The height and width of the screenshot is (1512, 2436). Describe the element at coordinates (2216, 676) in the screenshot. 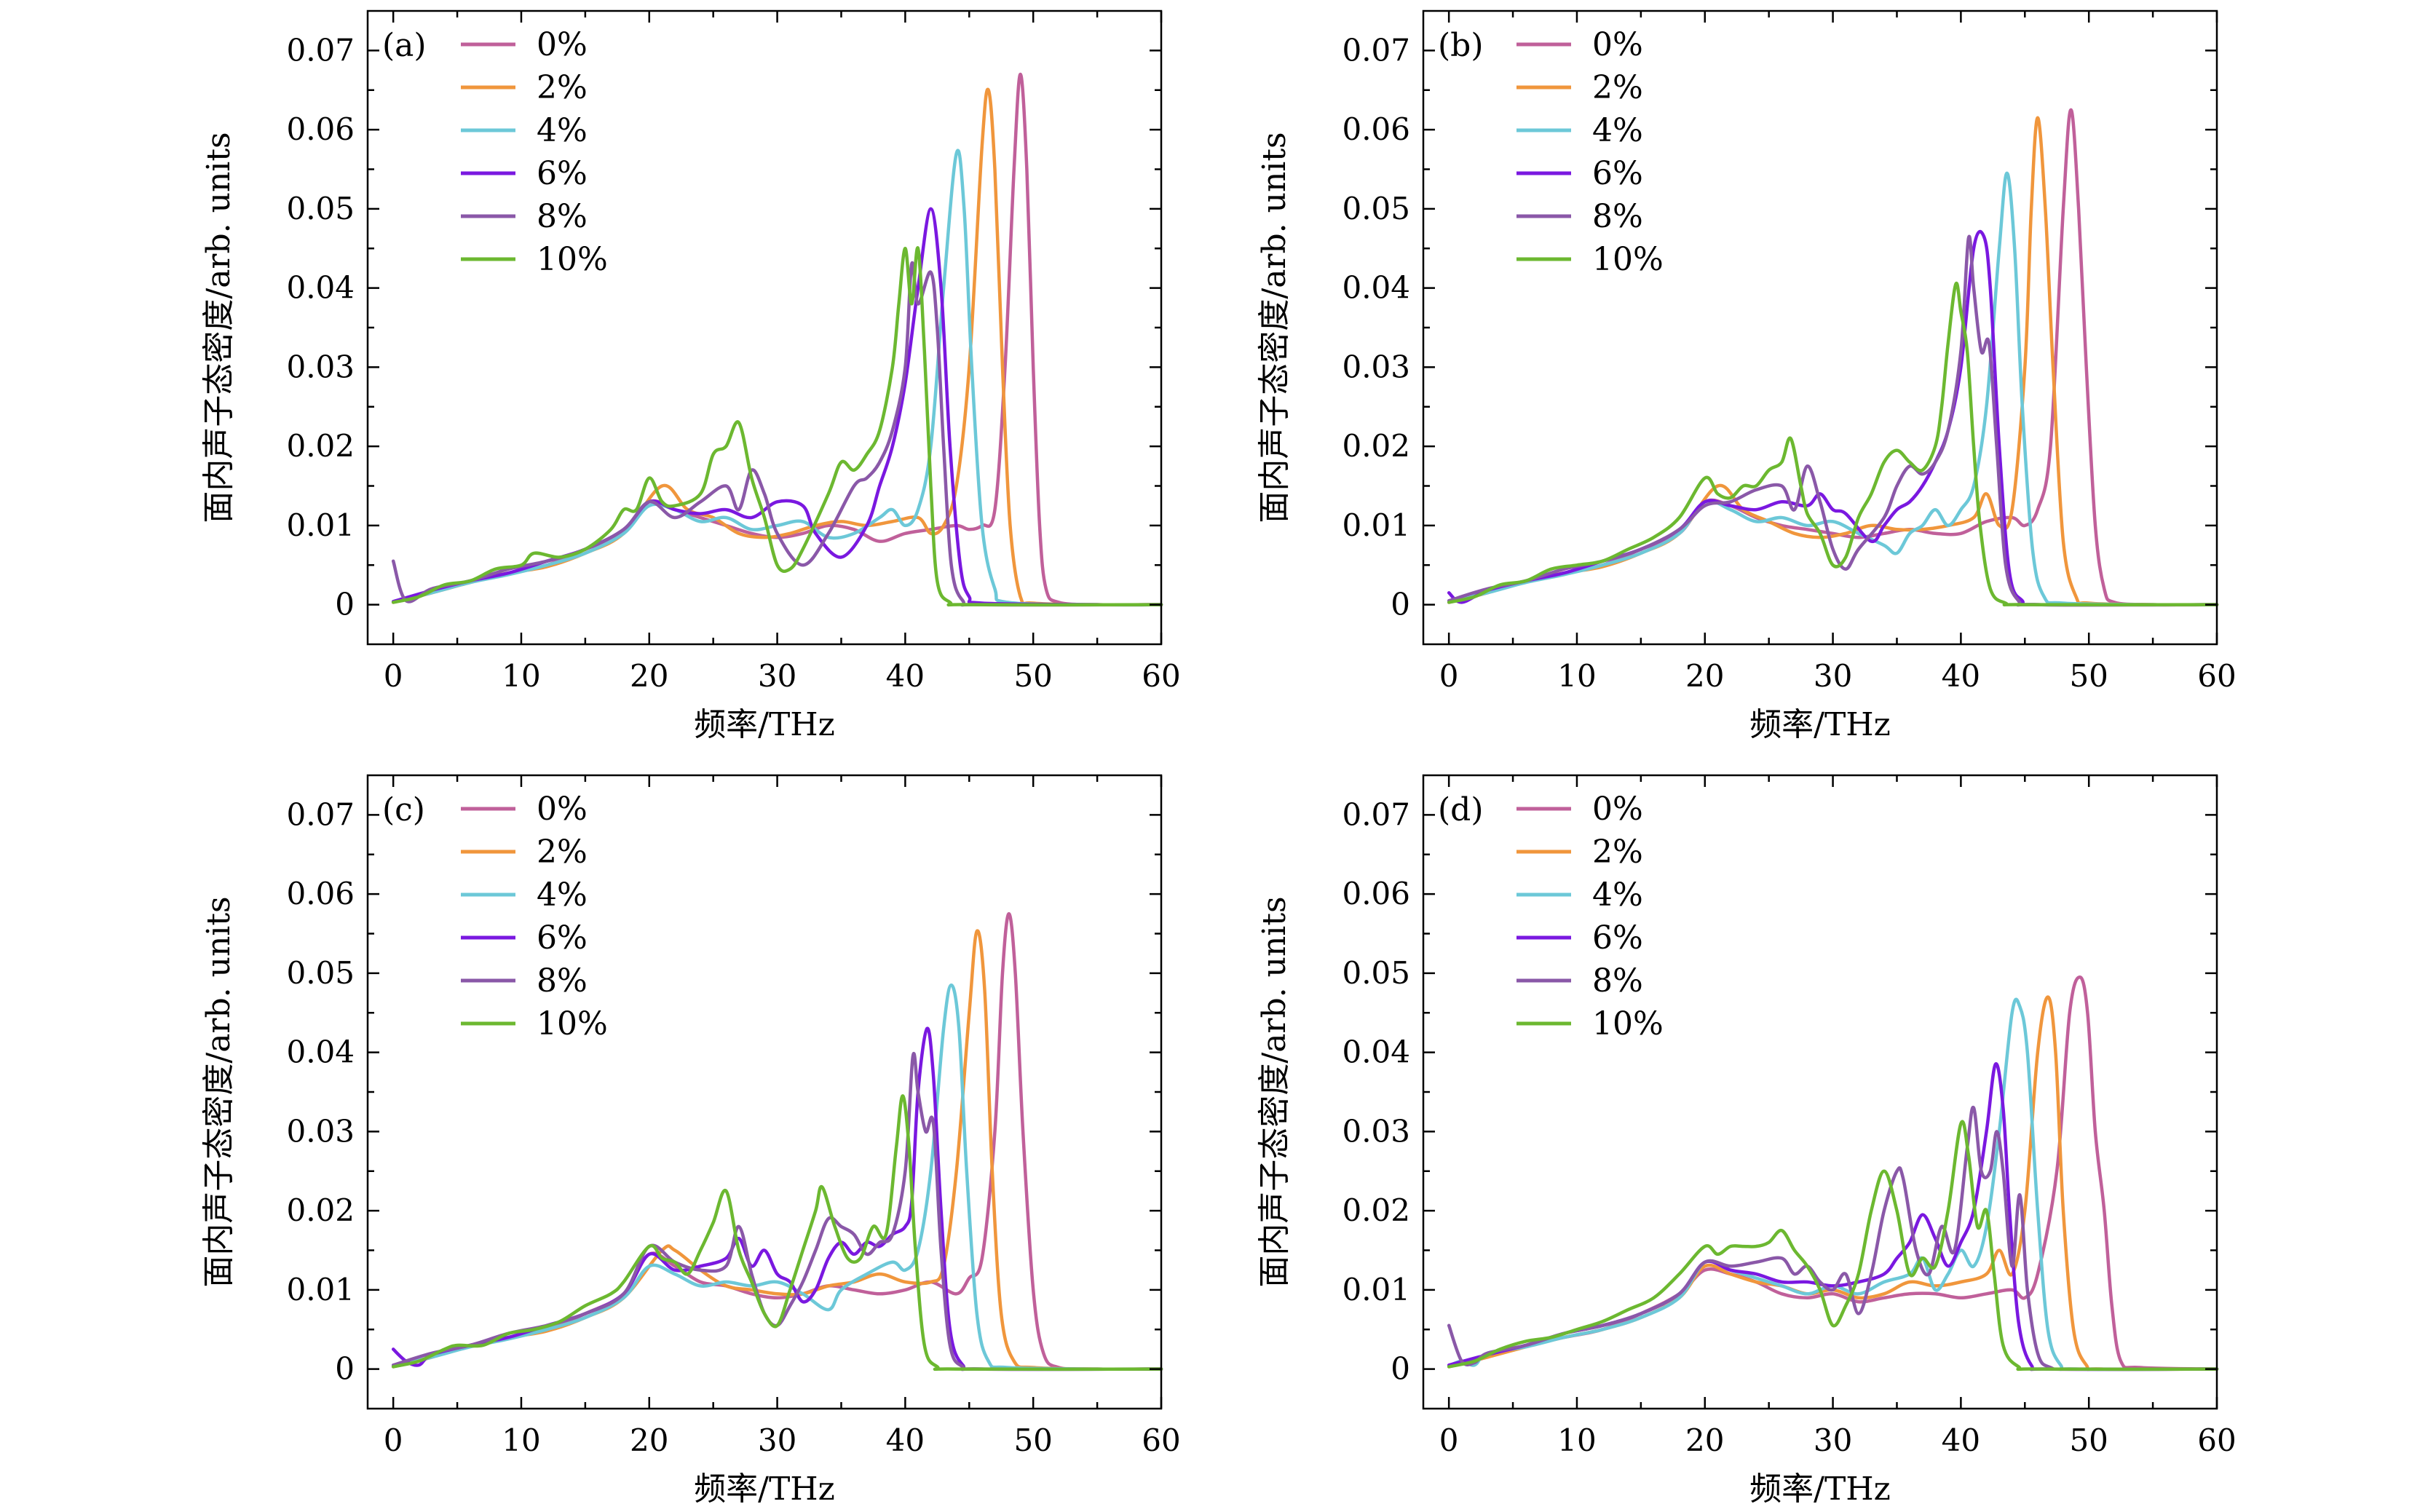

I see `x-tick-label-b-6: 60` at that location.